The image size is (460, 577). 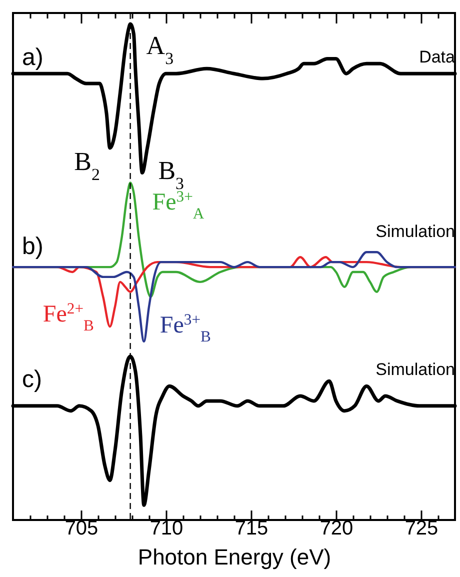 What do you see at coordinates (160, 49) in the screenshot?
I see `annotation: A$_{3}$` at bounding box center [160, 49].